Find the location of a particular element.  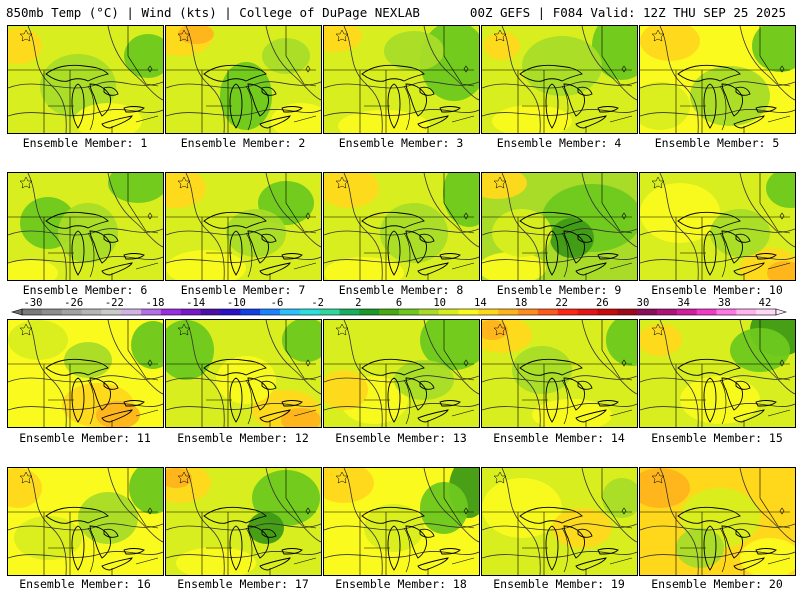

colorbar-tick-label: 2 is located at coordinates (358, 303).